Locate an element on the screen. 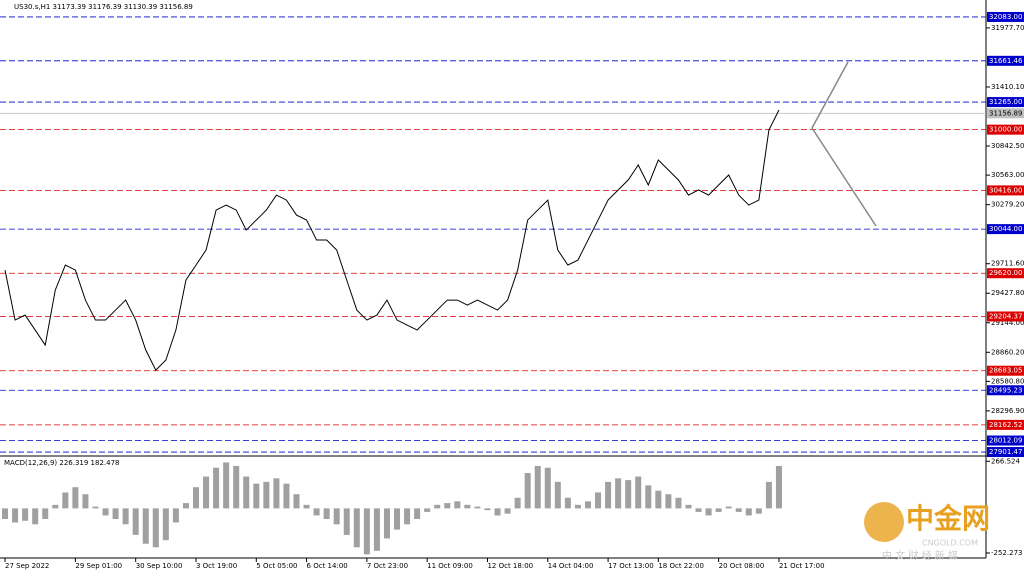  x-tick-label: 7 Oct 23:00 is located at coordinates (387, 566).